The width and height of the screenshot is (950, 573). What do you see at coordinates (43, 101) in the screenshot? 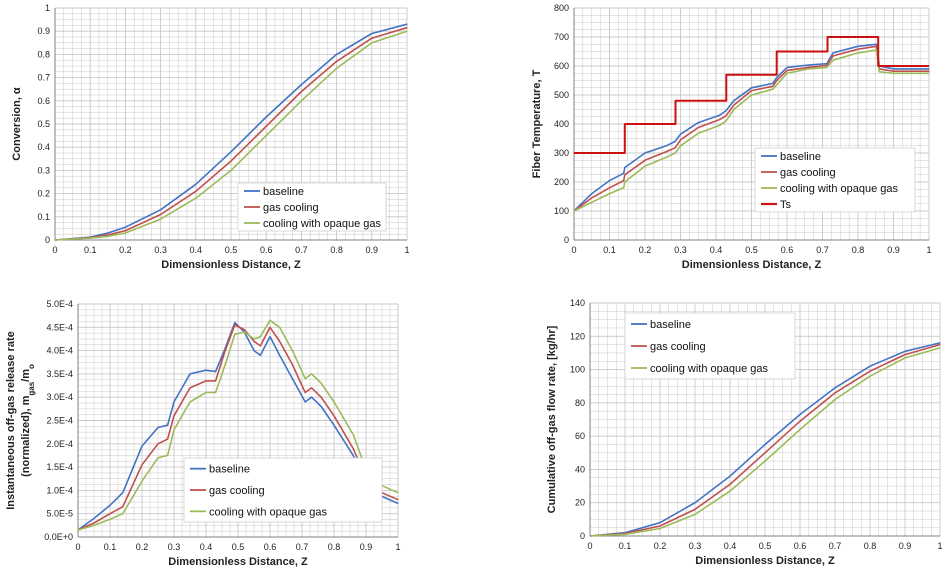
I see `y-tick-label: 0.6` at bounding box center [43, 101].